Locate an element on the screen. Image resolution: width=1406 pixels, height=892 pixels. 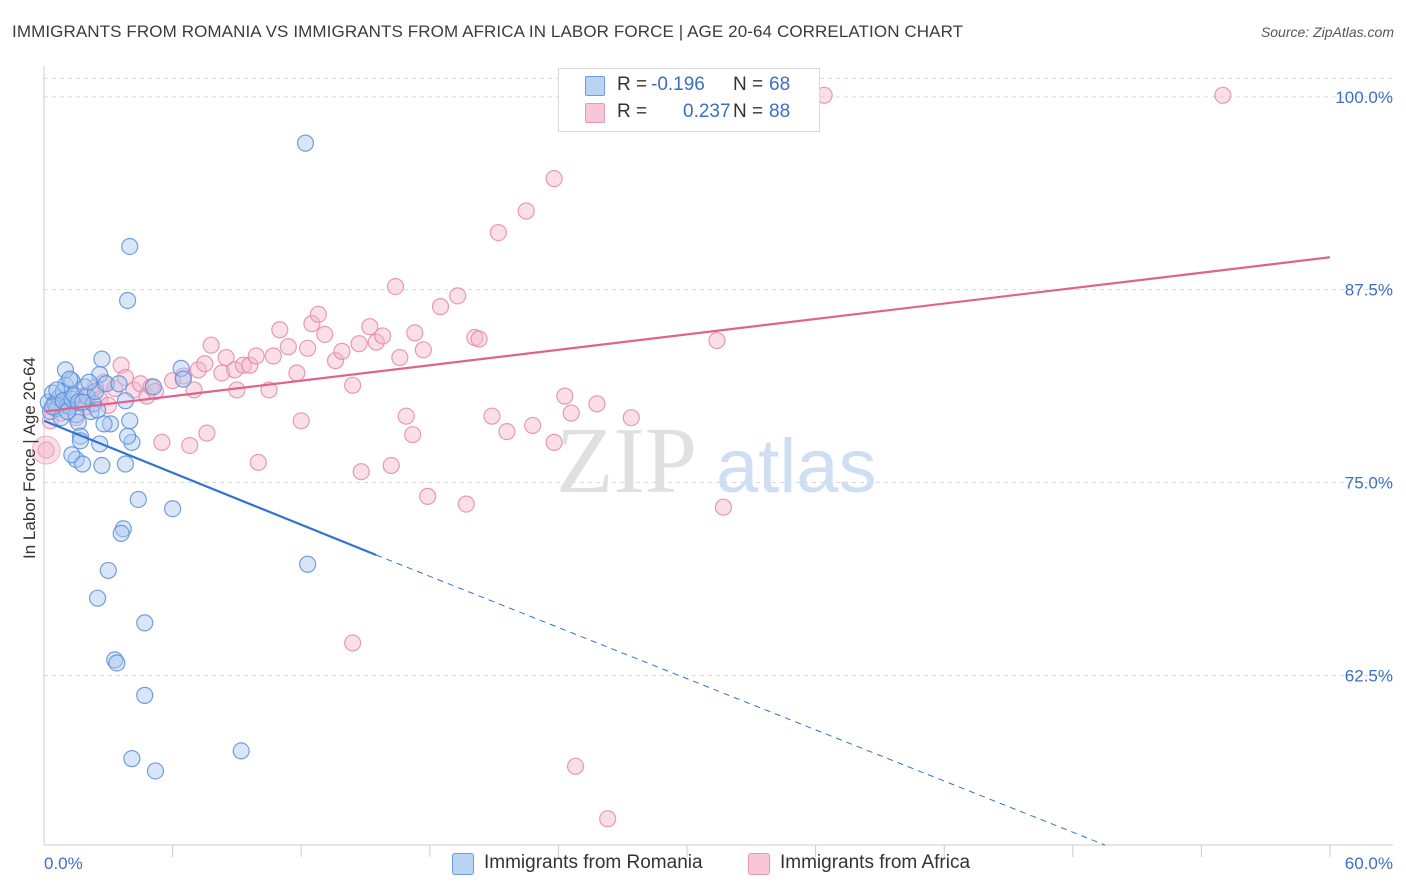
y-tick-label: 100.0% is located at coordinates (1364, 97).